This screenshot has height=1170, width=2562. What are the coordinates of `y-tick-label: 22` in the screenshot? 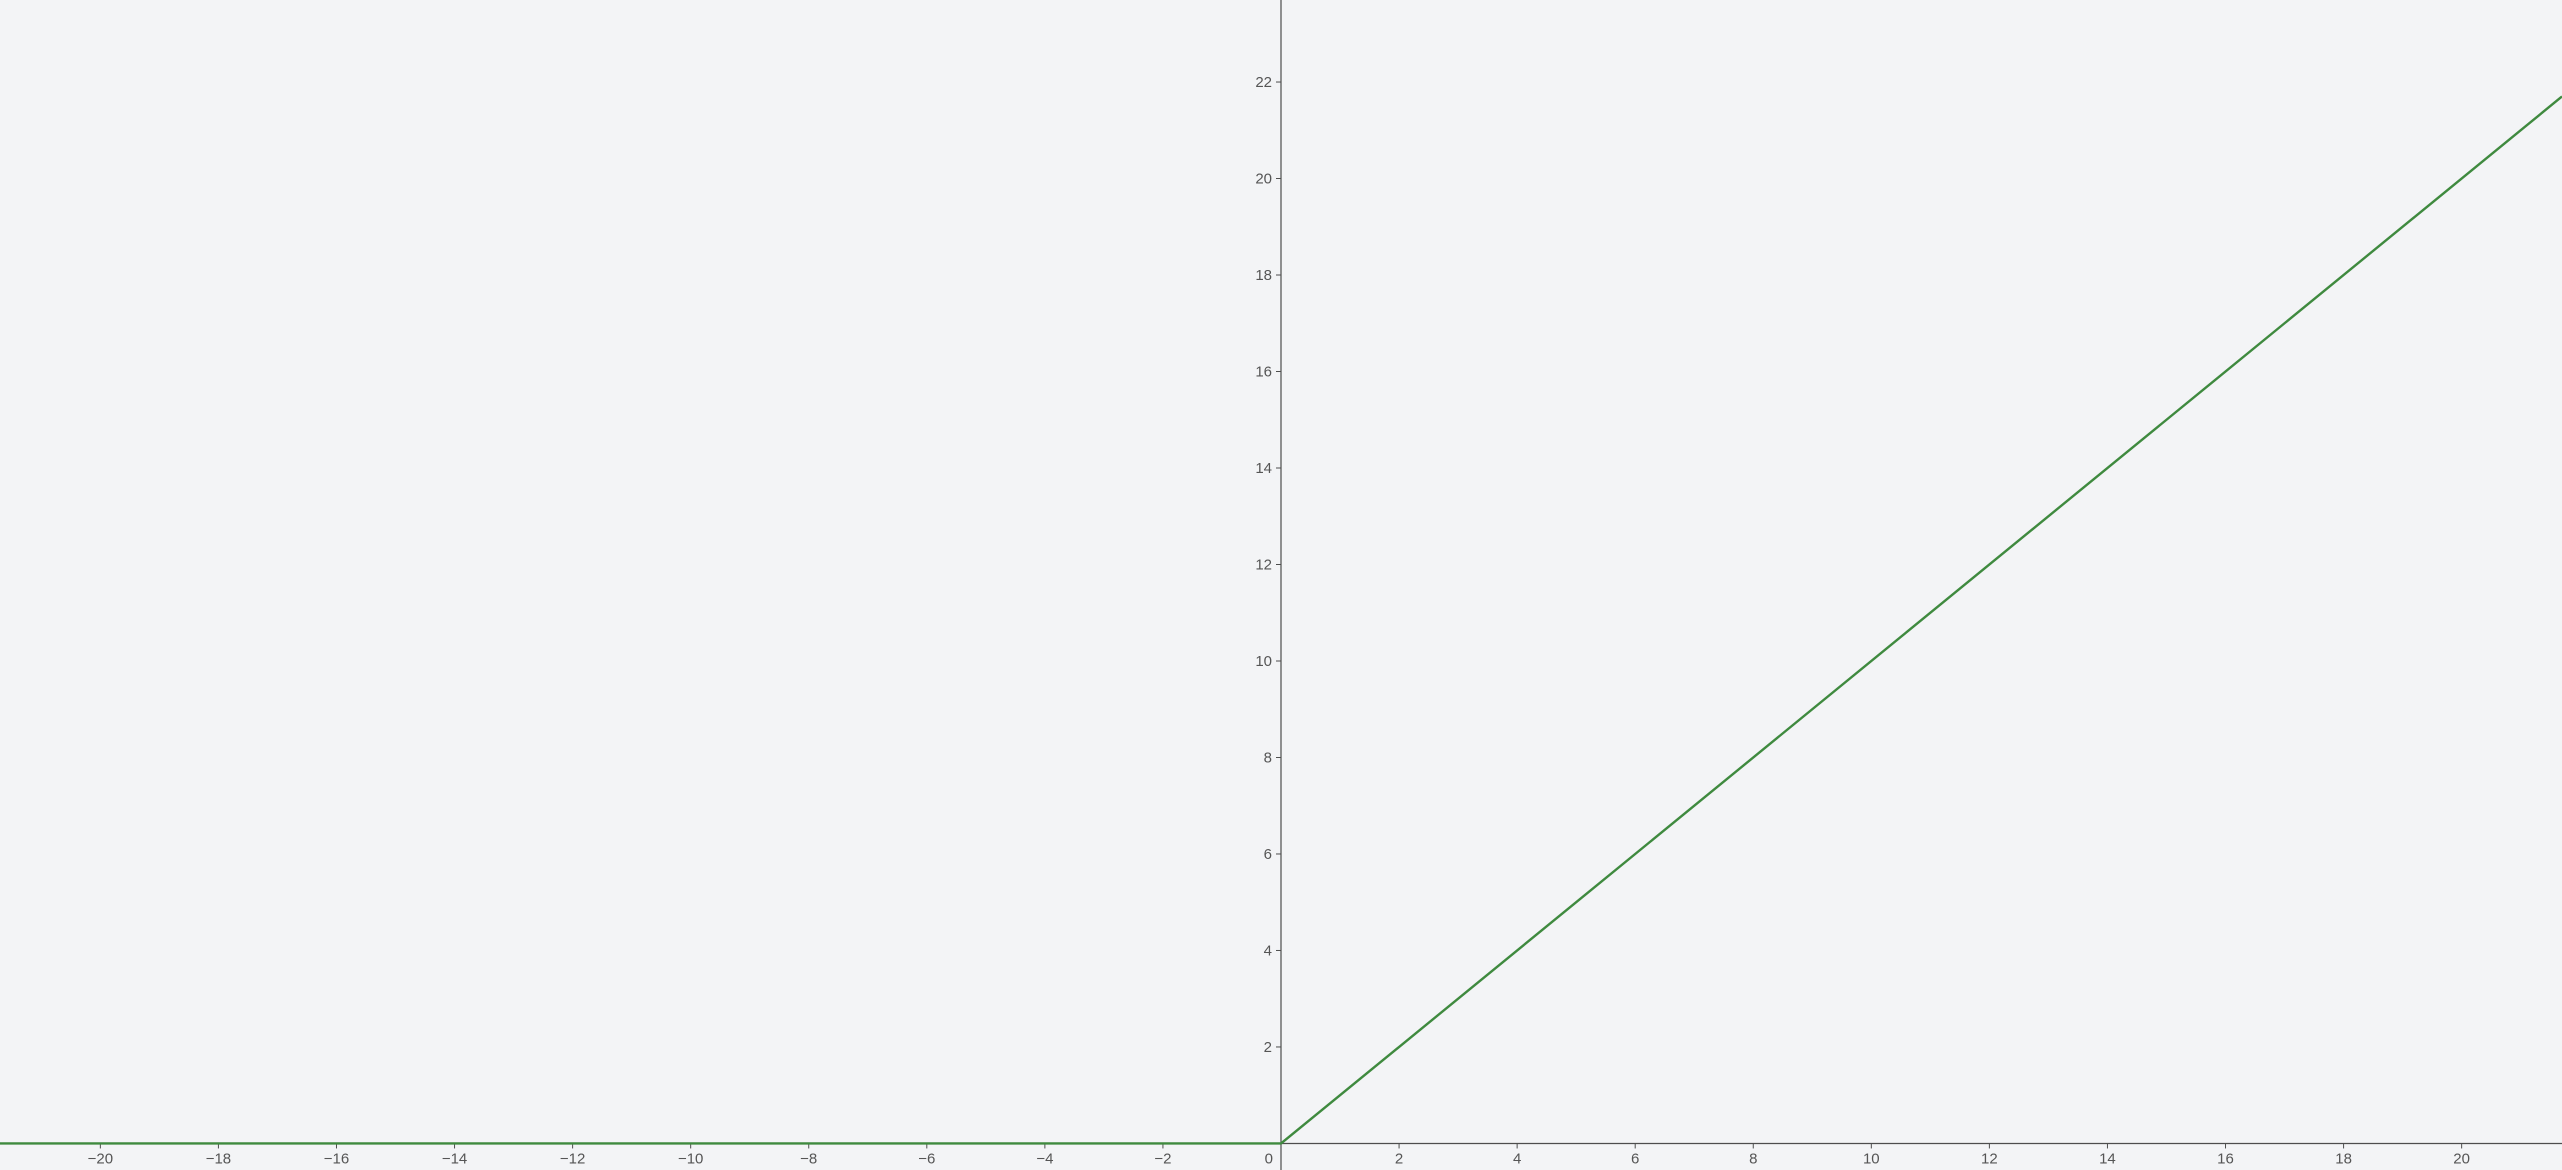 It's located at (1263, 82).